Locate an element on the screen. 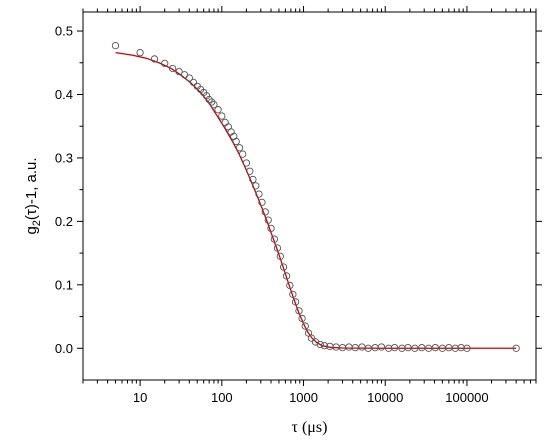 The image size is (550, 444). y-tick-label: 0.1 is located at coordinates (64, 284).